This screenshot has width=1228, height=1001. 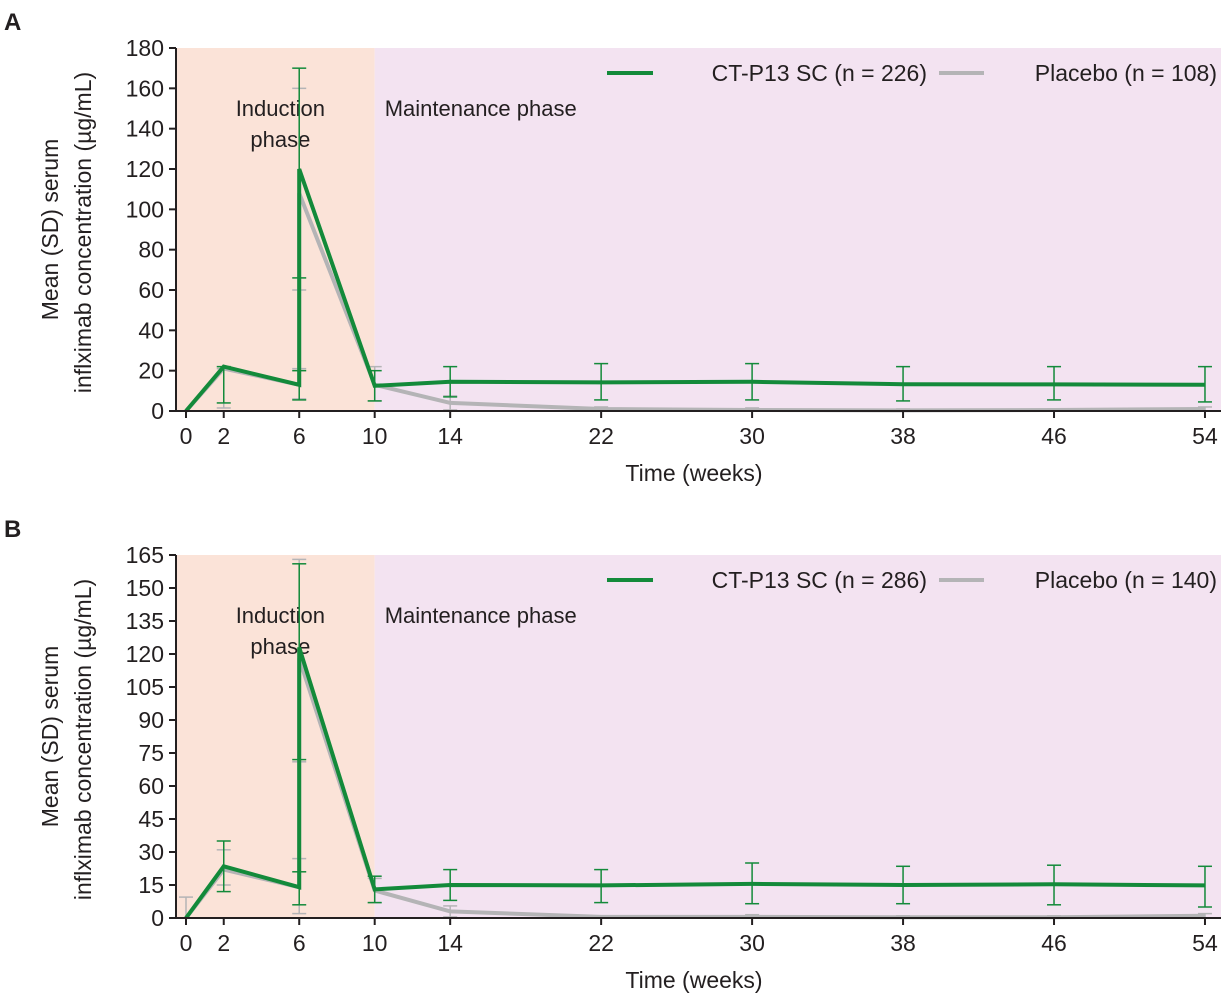 What do you see at coordinates (145, 129) in the screenshot?
I see `y-tick-label: 140` at bounding box center [145, 129].